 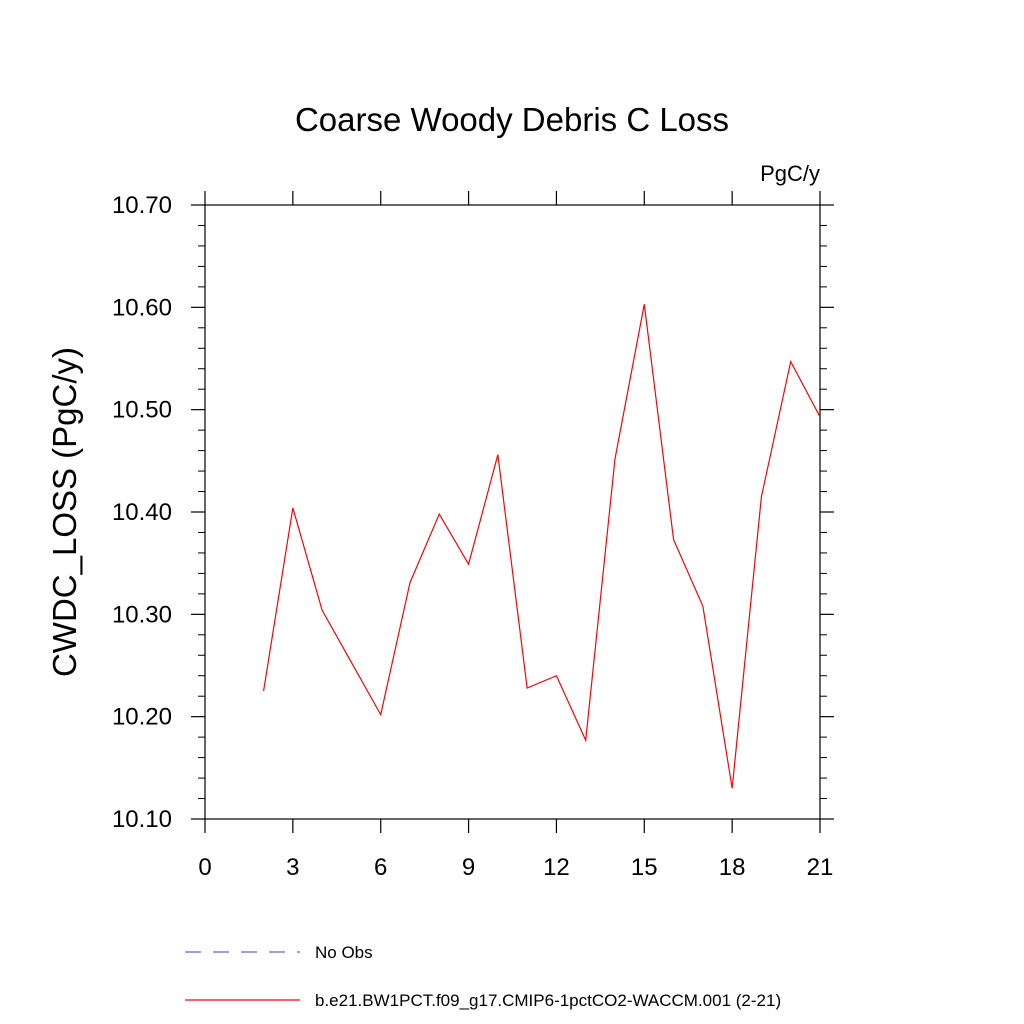 I want to click on x-tick-label: 15, so click(x=644, y=867).